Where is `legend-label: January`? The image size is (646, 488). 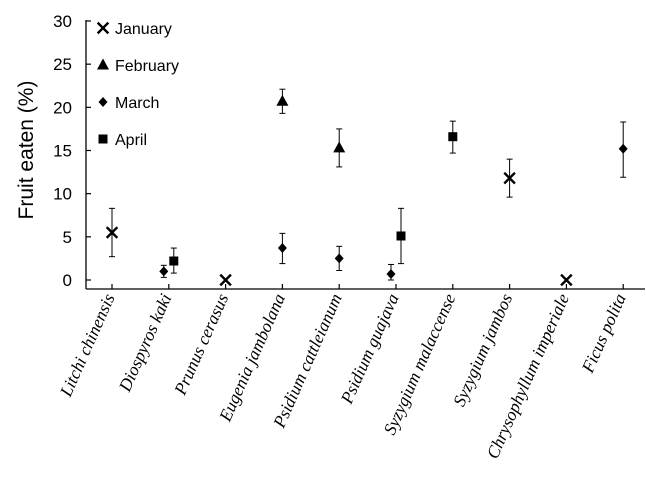 legend-label: January is located at coordinates (143, 29).